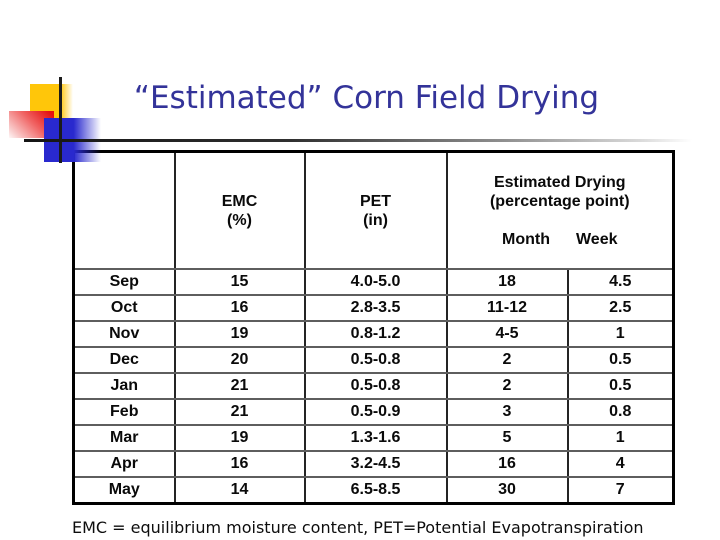 Image resolution: width=720 pixels, height=540 pixels. What do you see at coordinates (620, 308) in the screenshot?
I see `cell-drying-week: 2.5` at bounding box center [620, 308].